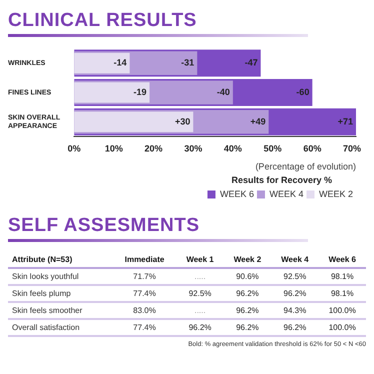  What do you see at coordinates (104, 226) in the screenshot?
I see `chart-title: SELF ASSESMENTS` at bounding box center [104, 226].